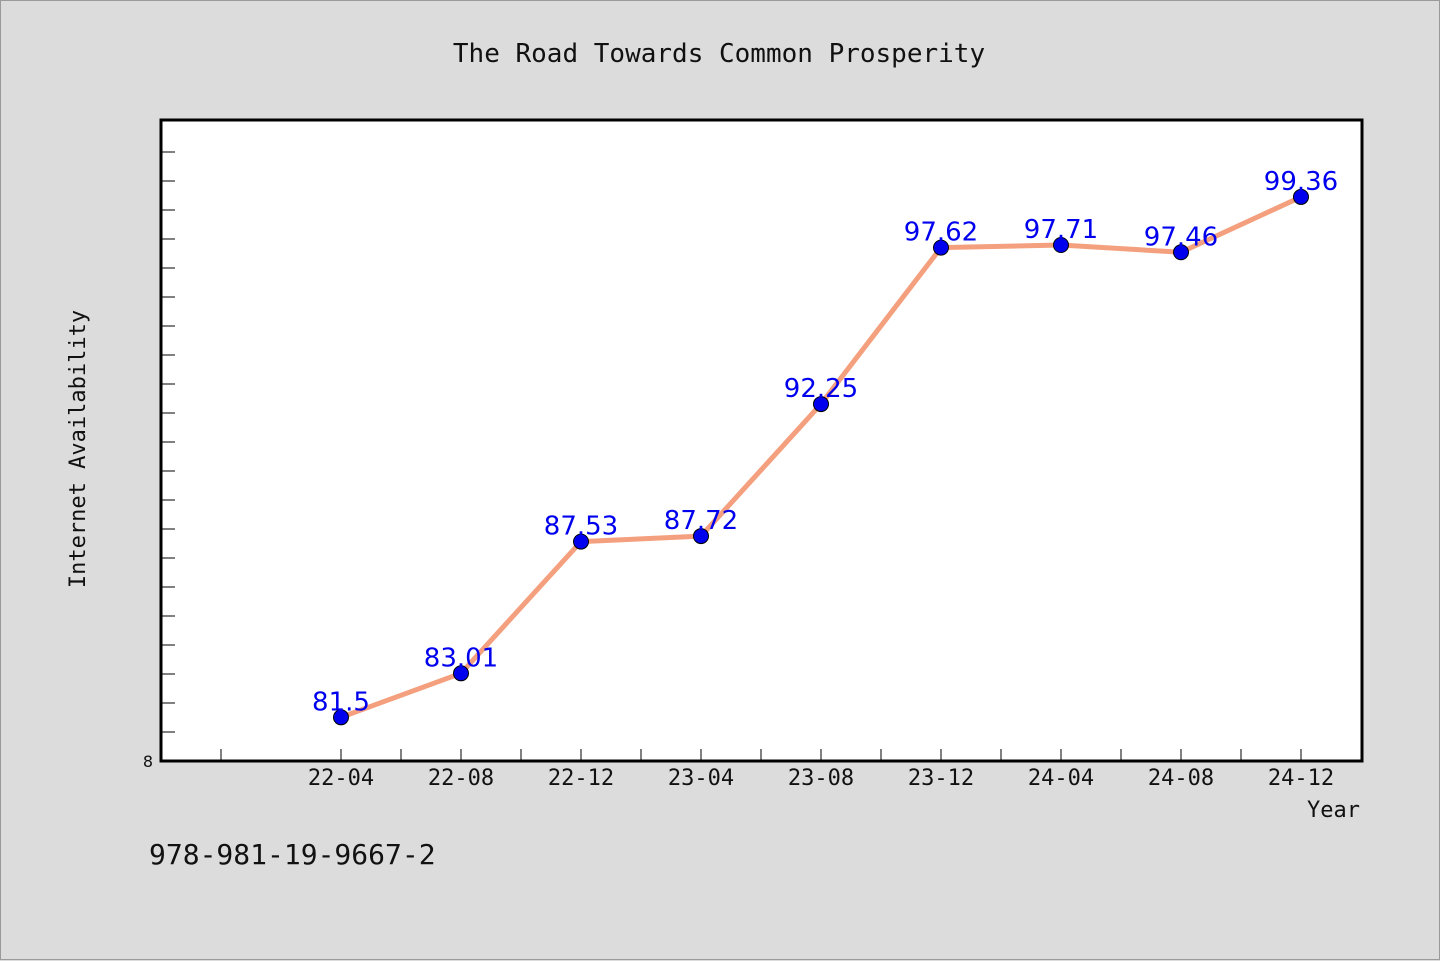  I want to click on data-label: 92.25, so click(821, 389).